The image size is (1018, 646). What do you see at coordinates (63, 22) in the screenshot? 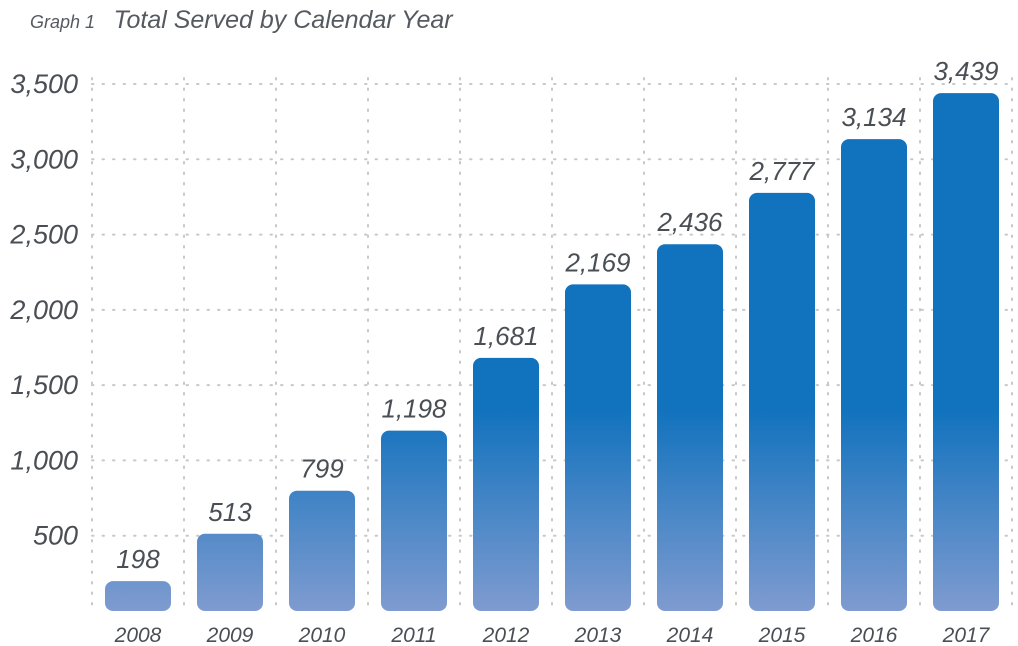
I see `graph-label: Graph 1` at bounding box center [63, 22].